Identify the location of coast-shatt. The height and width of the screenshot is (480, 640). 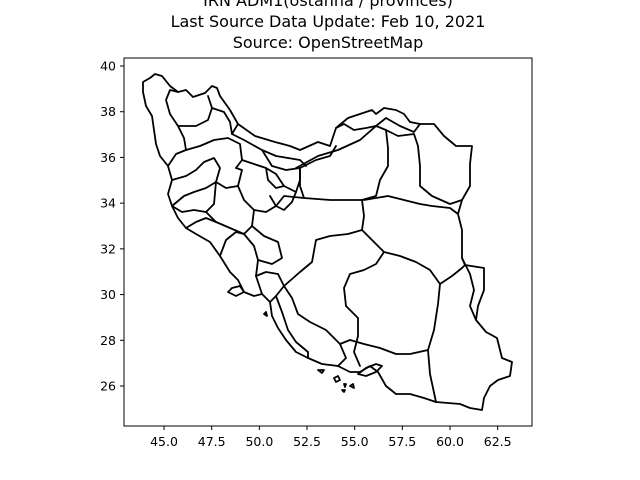
(236, 291).